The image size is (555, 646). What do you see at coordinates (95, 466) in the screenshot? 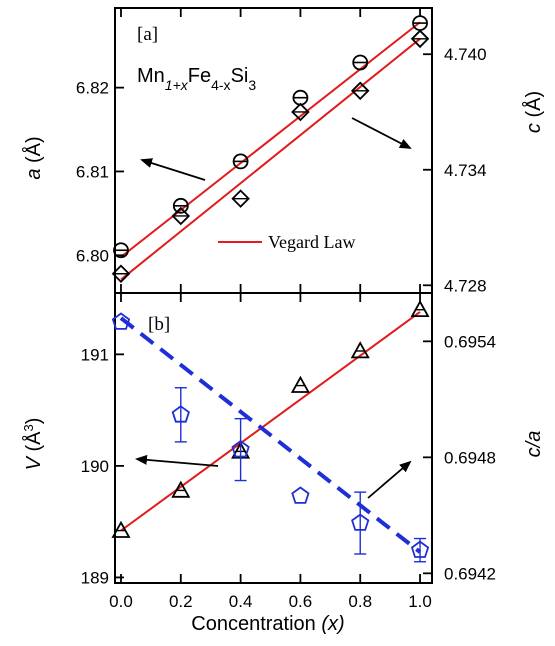
I see `y-left-b-tick-label: 190` at bounding box center [95, 466].